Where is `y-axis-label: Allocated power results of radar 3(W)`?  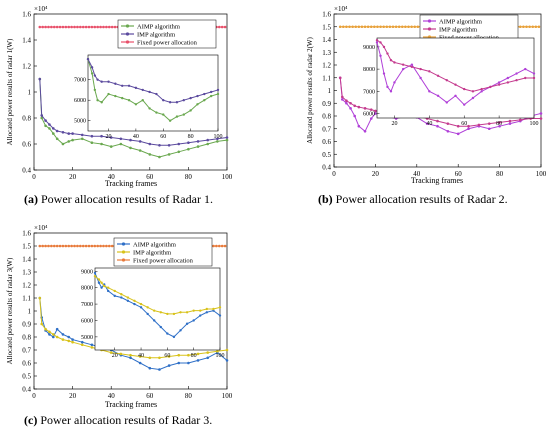 y-axis-label: Allocated power results of radar 3(W) is located at coordinates (10, 310).